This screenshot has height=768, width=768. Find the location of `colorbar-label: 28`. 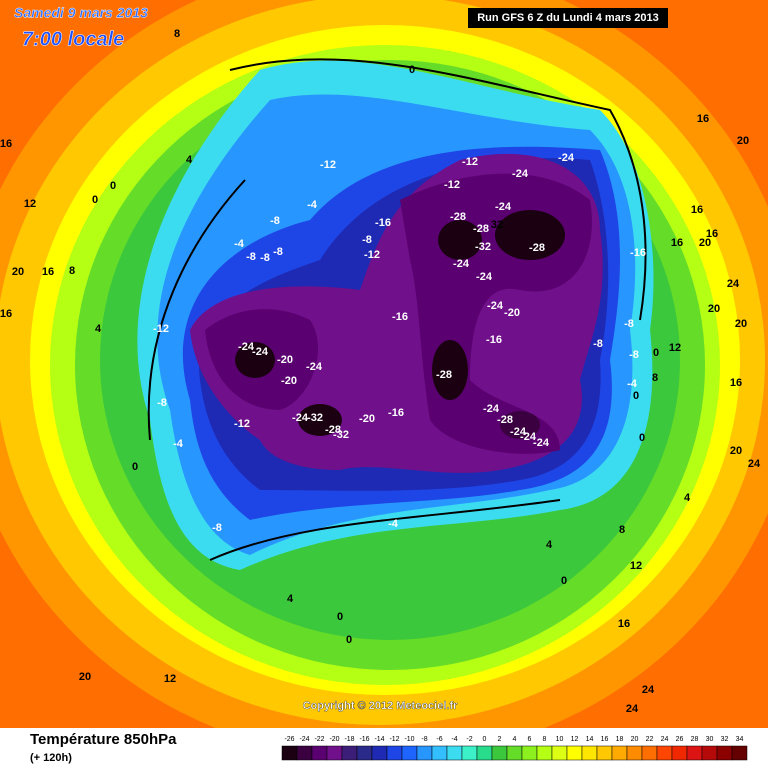

colorbar-label: 28 is located at coordinates (695, 739).